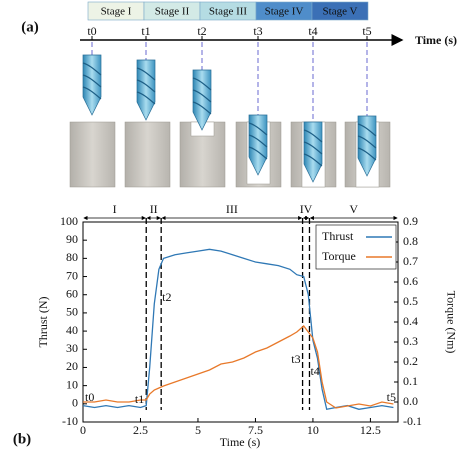  Describe the element at coordinates (75, 403) in the screenshot. I see `y-tick-label: 0` at that location.